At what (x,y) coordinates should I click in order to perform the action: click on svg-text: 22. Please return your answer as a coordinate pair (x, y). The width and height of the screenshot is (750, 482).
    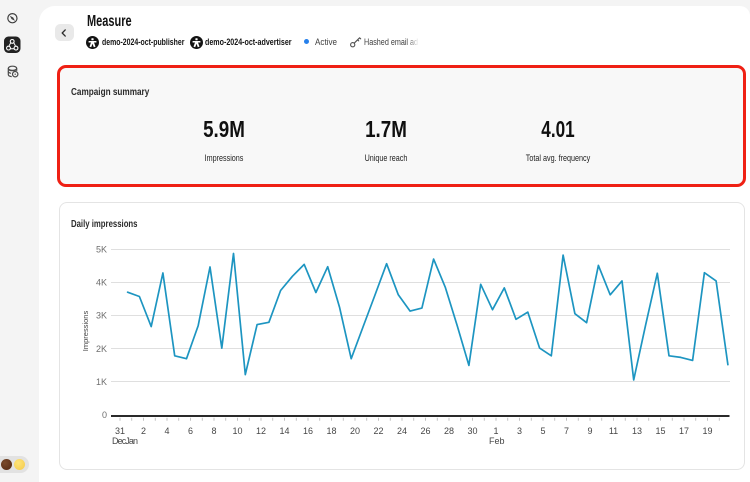
    Looking at the image, I should click on (378, 431).